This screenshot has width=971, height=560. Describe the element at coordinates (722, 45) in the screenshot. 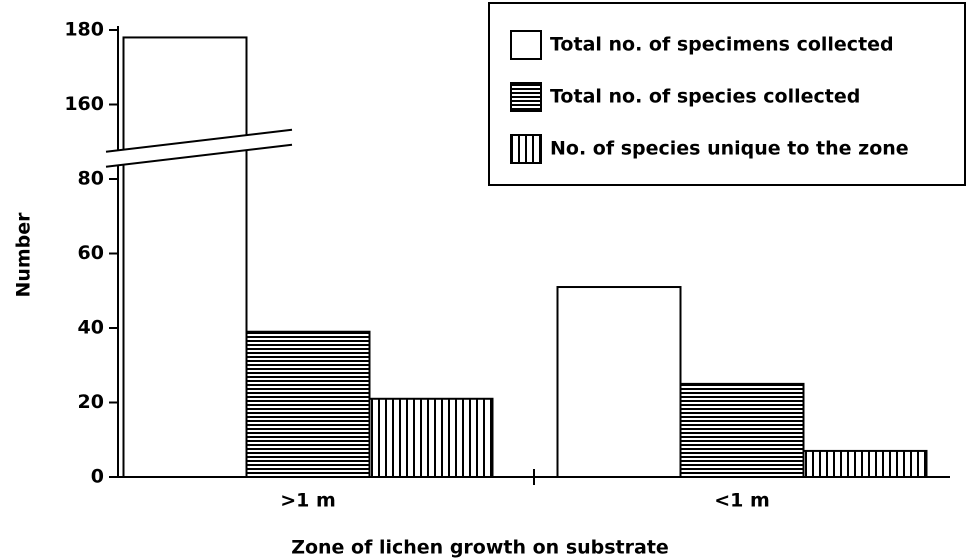

I see `legend-label: Total no. of specimens collected` at that location.